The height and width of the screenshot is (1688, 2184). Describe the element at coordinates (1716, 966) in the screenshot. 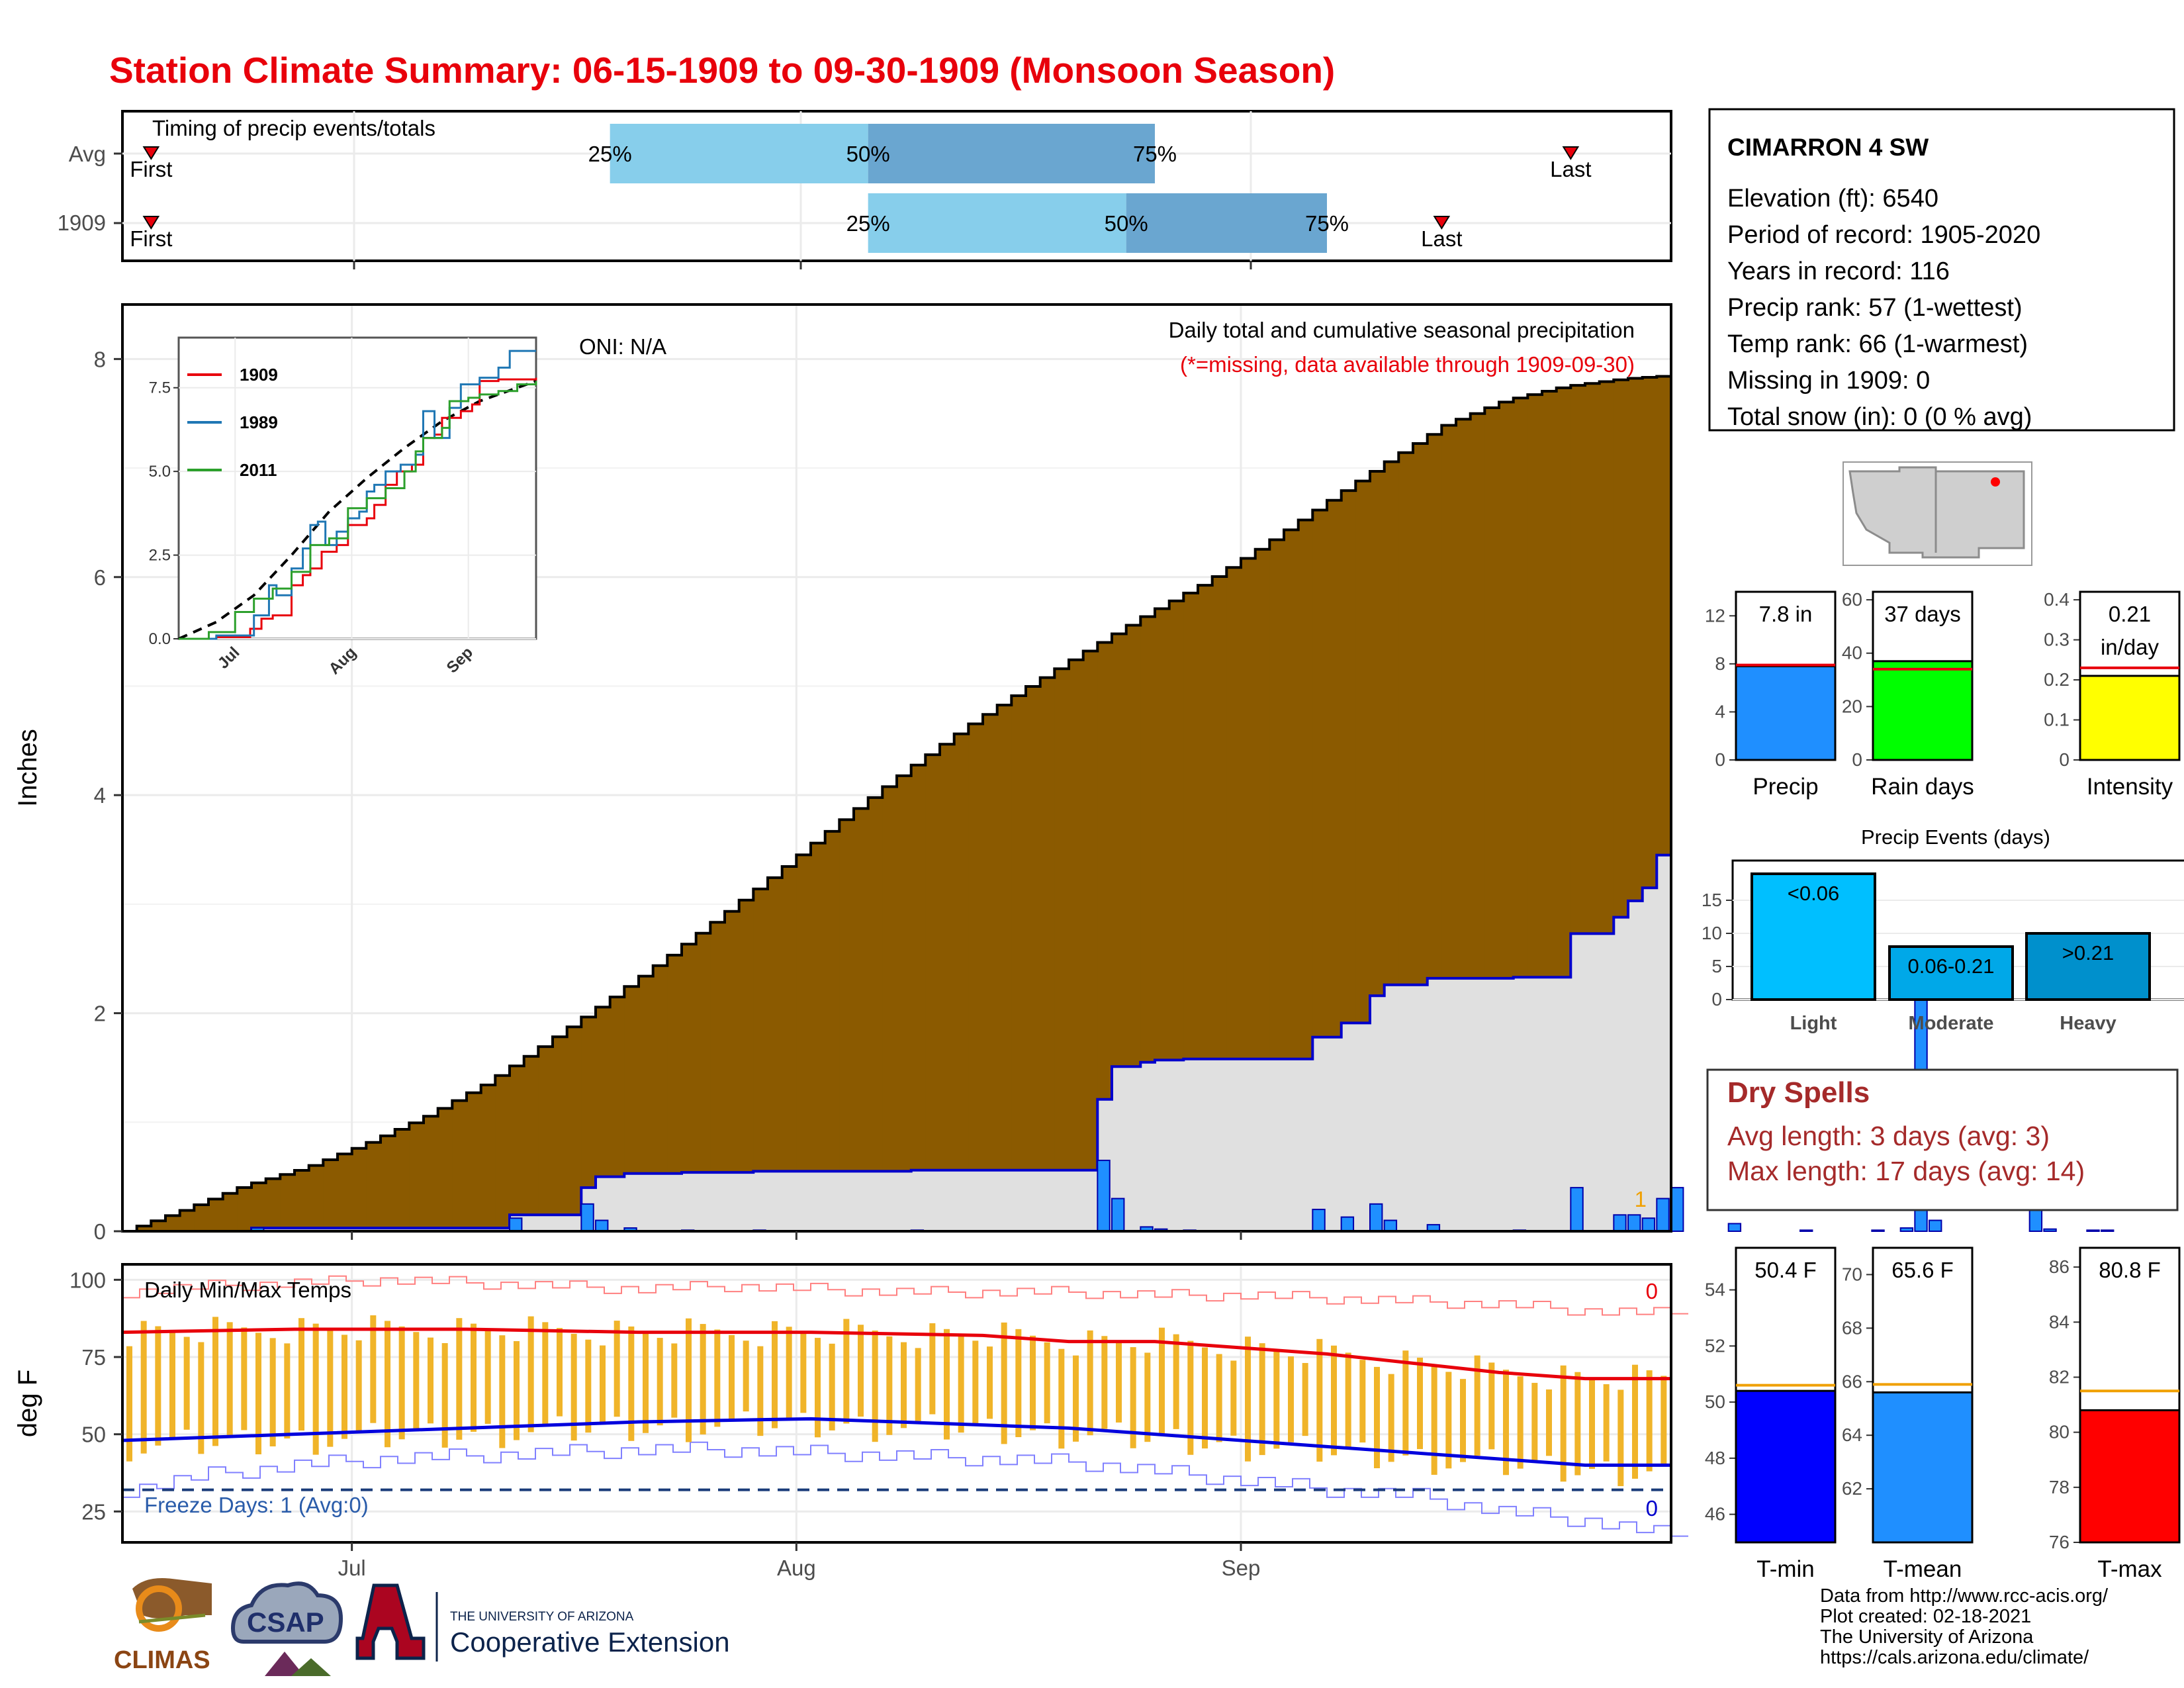

I see `events-ytick-label: 5` at that location.